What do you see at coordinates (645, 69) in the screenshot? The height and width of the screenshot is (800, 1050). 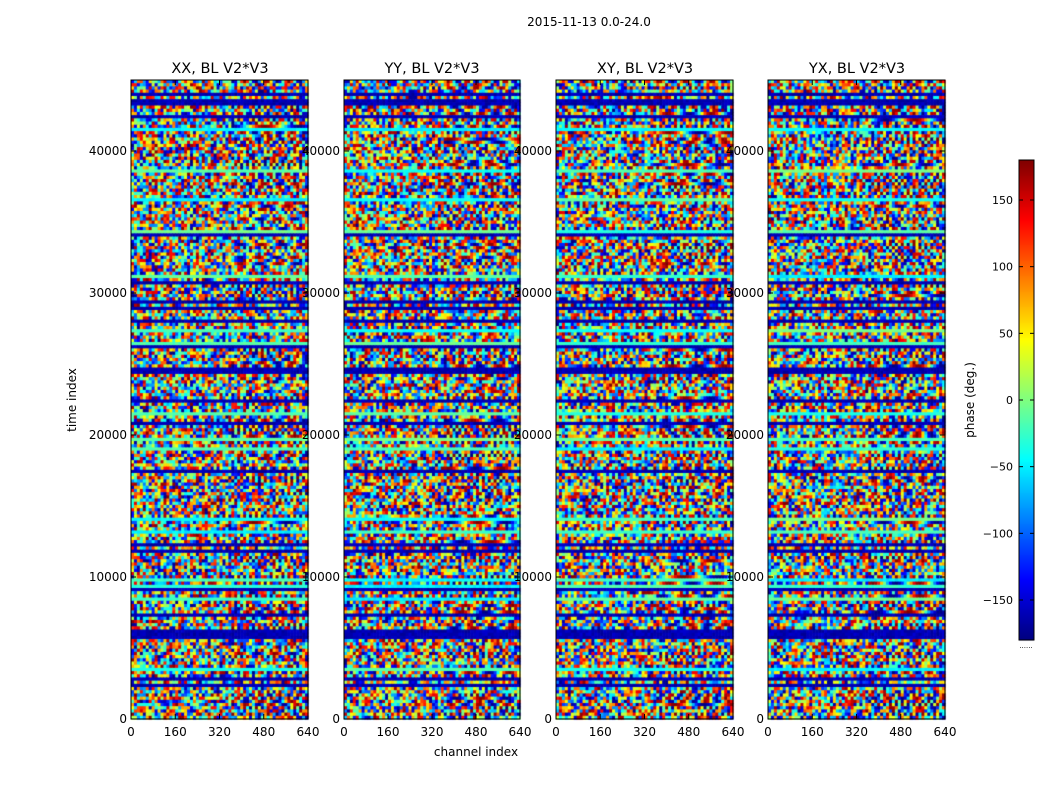 I see `panel-title-xy: XY, BL V2*V3` at bounding box center [645, 69].